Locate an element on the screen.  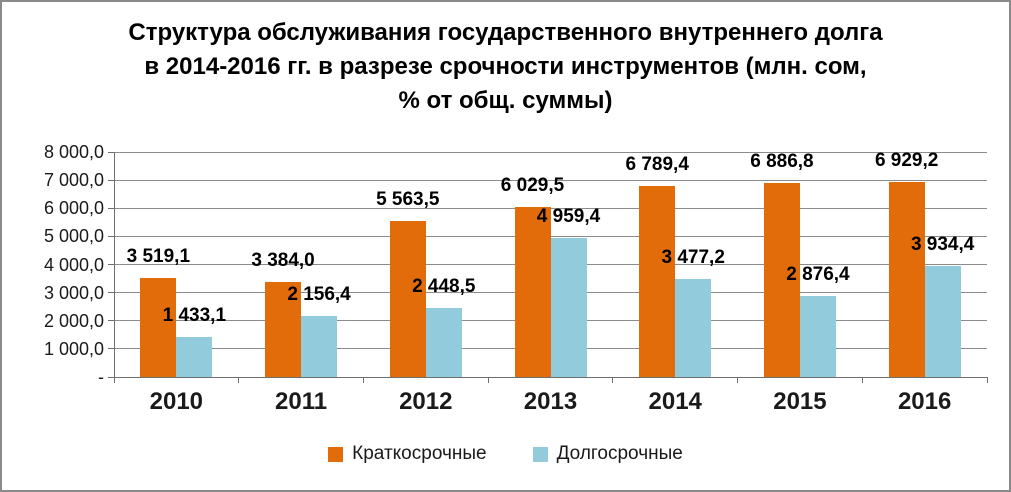
data-label: 5 563,5 is located at coordinates (408, 199).